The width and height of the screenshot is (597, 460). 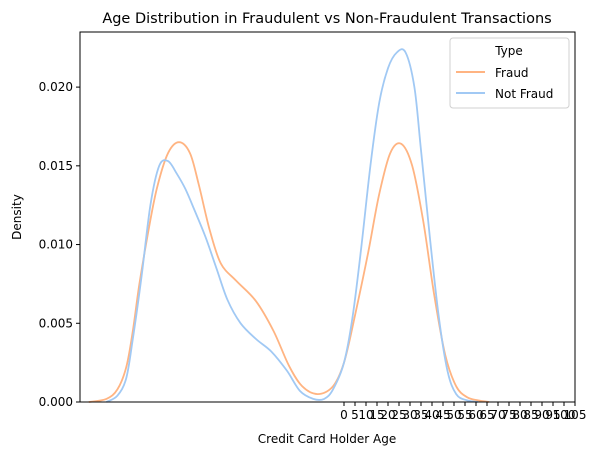 I want to click on legend-label-fraud: Fraud, so click(x=512, y=73).